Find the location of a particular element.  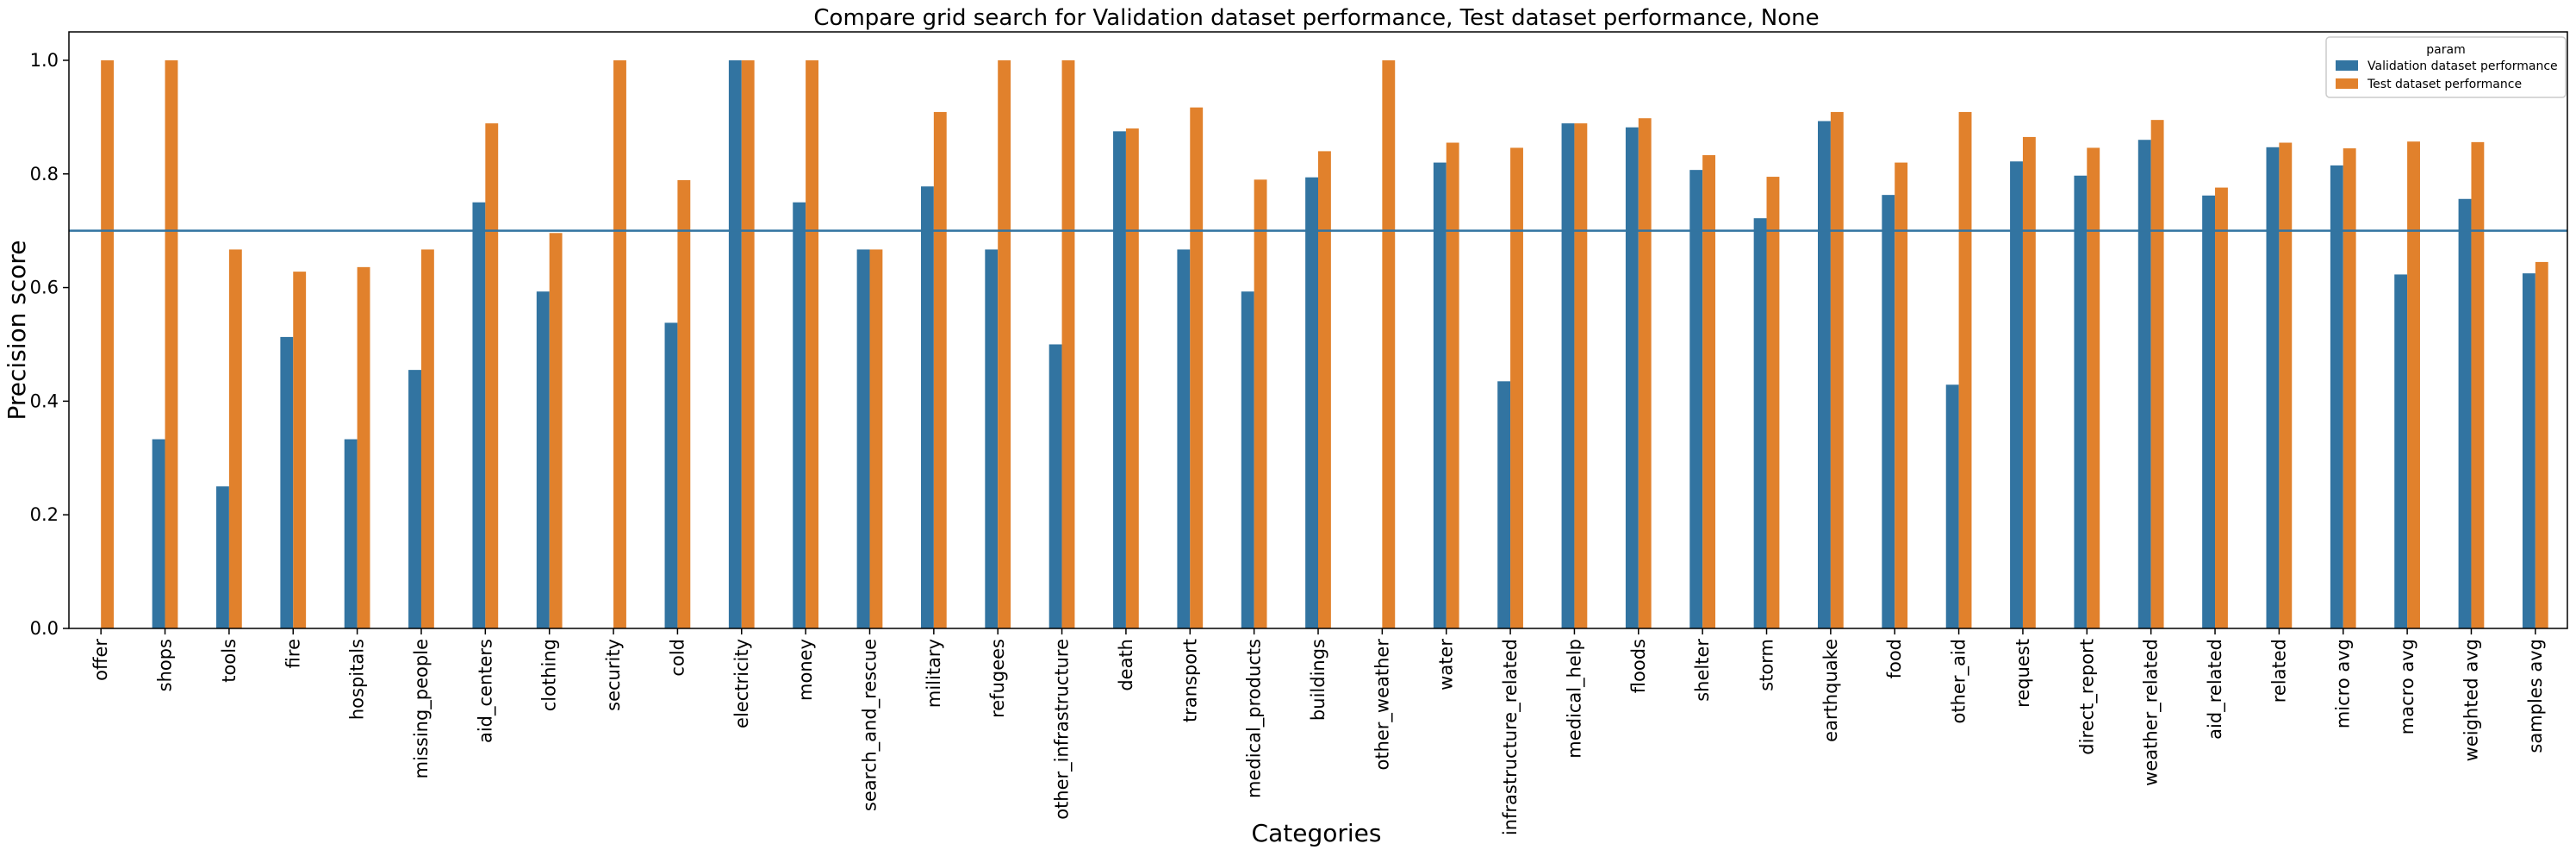

y-tick-label: 1.0 is located at coordinates (44, 60).